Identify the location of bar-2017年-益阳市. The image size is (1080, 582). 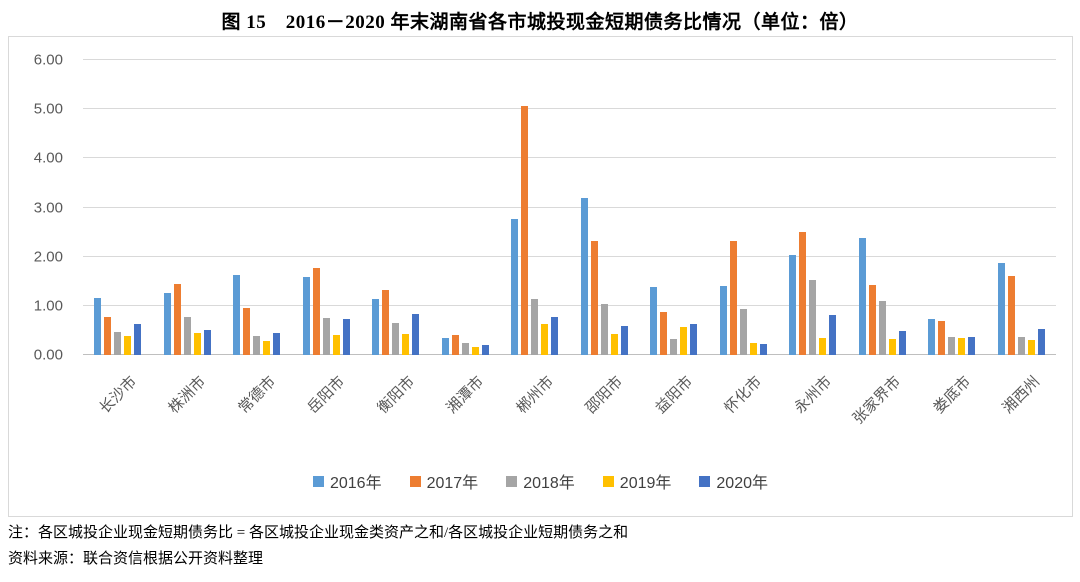
(664, 333).